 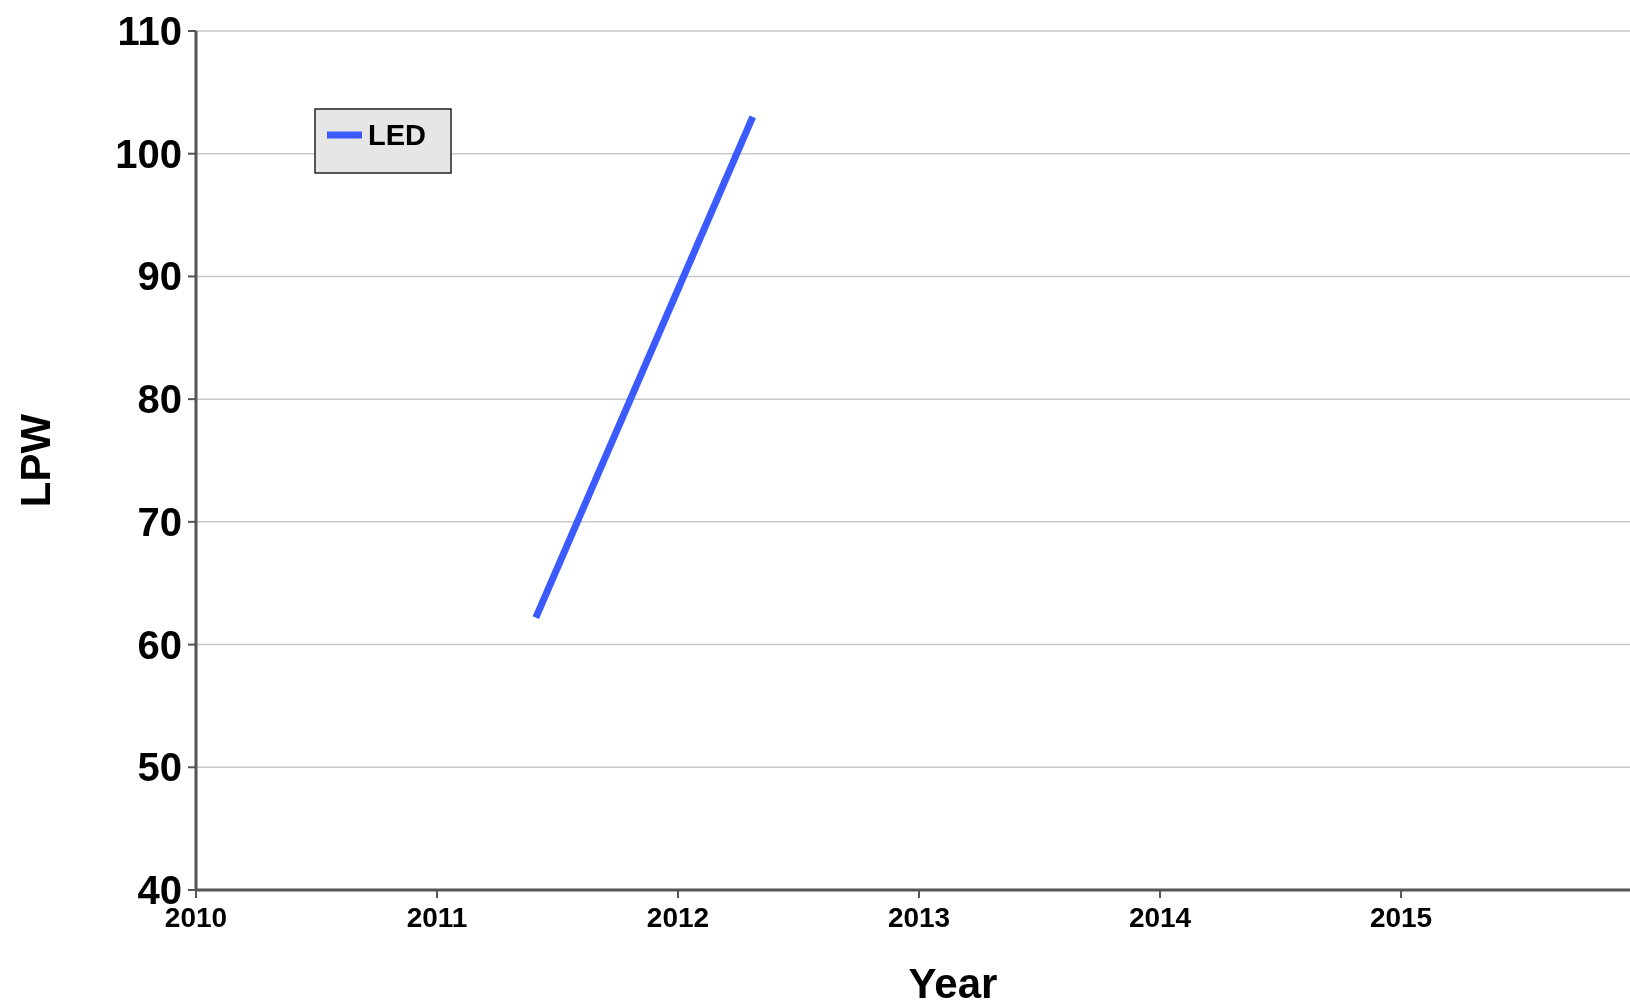 What do you see at coordinates (437, 917) in the screenshot?
I see `x-tick-label: 2011` at bounding box center [437, 917].